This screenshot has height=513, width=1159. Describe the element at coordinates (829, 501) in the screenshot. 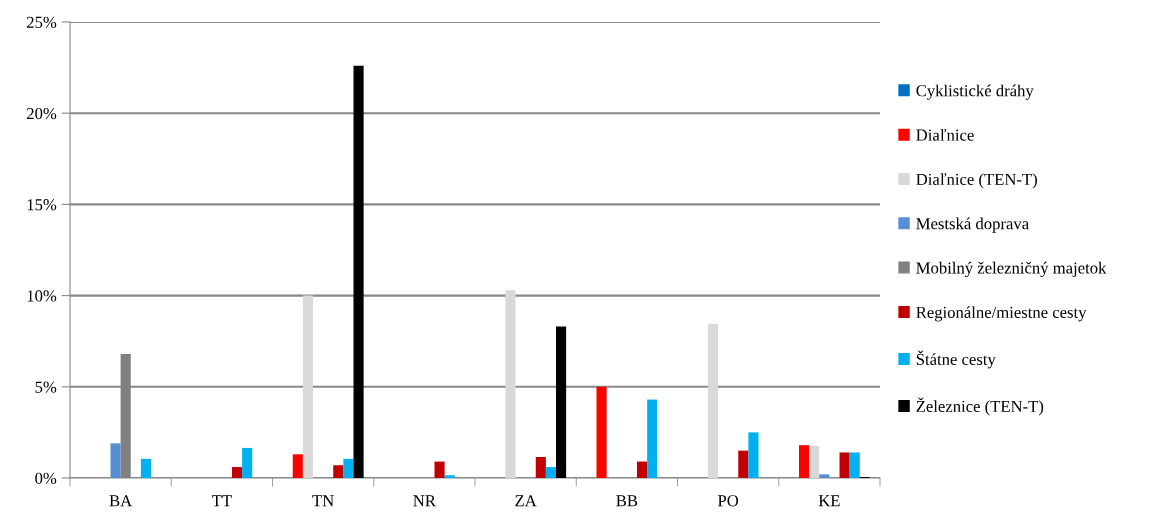

I see `x-tick-label: KE` at that location.